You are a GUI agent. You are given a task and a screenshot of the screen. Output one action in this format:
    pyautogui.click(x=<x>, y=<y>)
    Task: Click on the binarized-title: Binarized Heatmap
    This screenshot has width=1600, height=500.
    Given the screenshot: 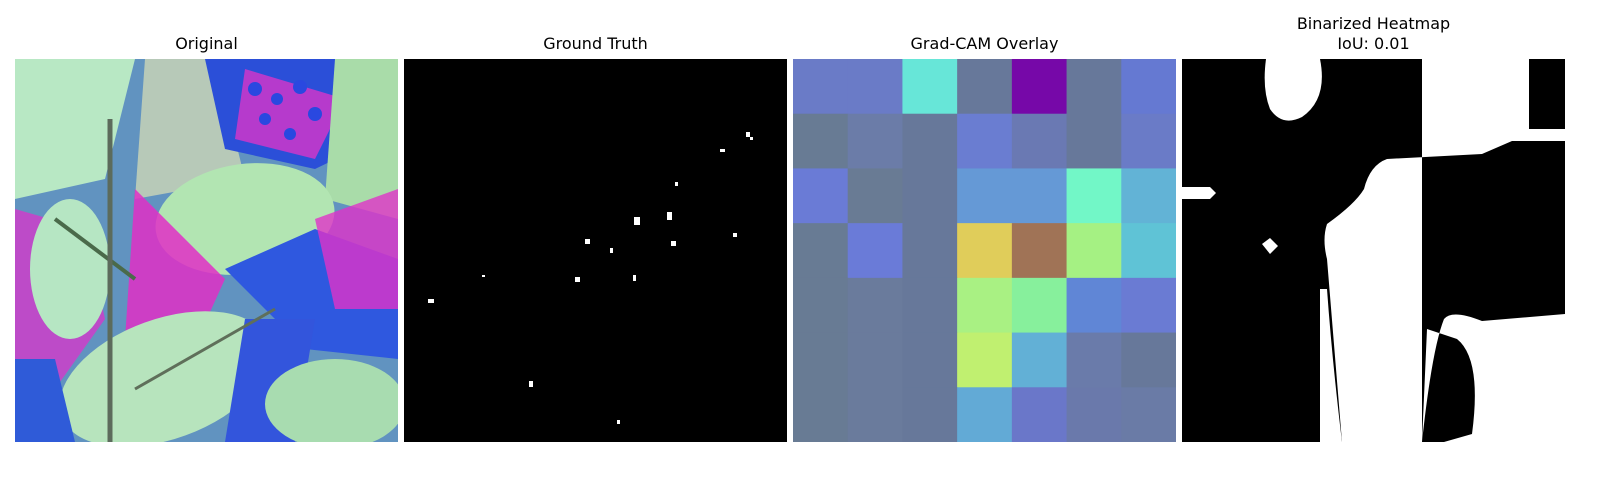 What is the action you would take?
    pyautogui.click(x=1373, y=23)
    